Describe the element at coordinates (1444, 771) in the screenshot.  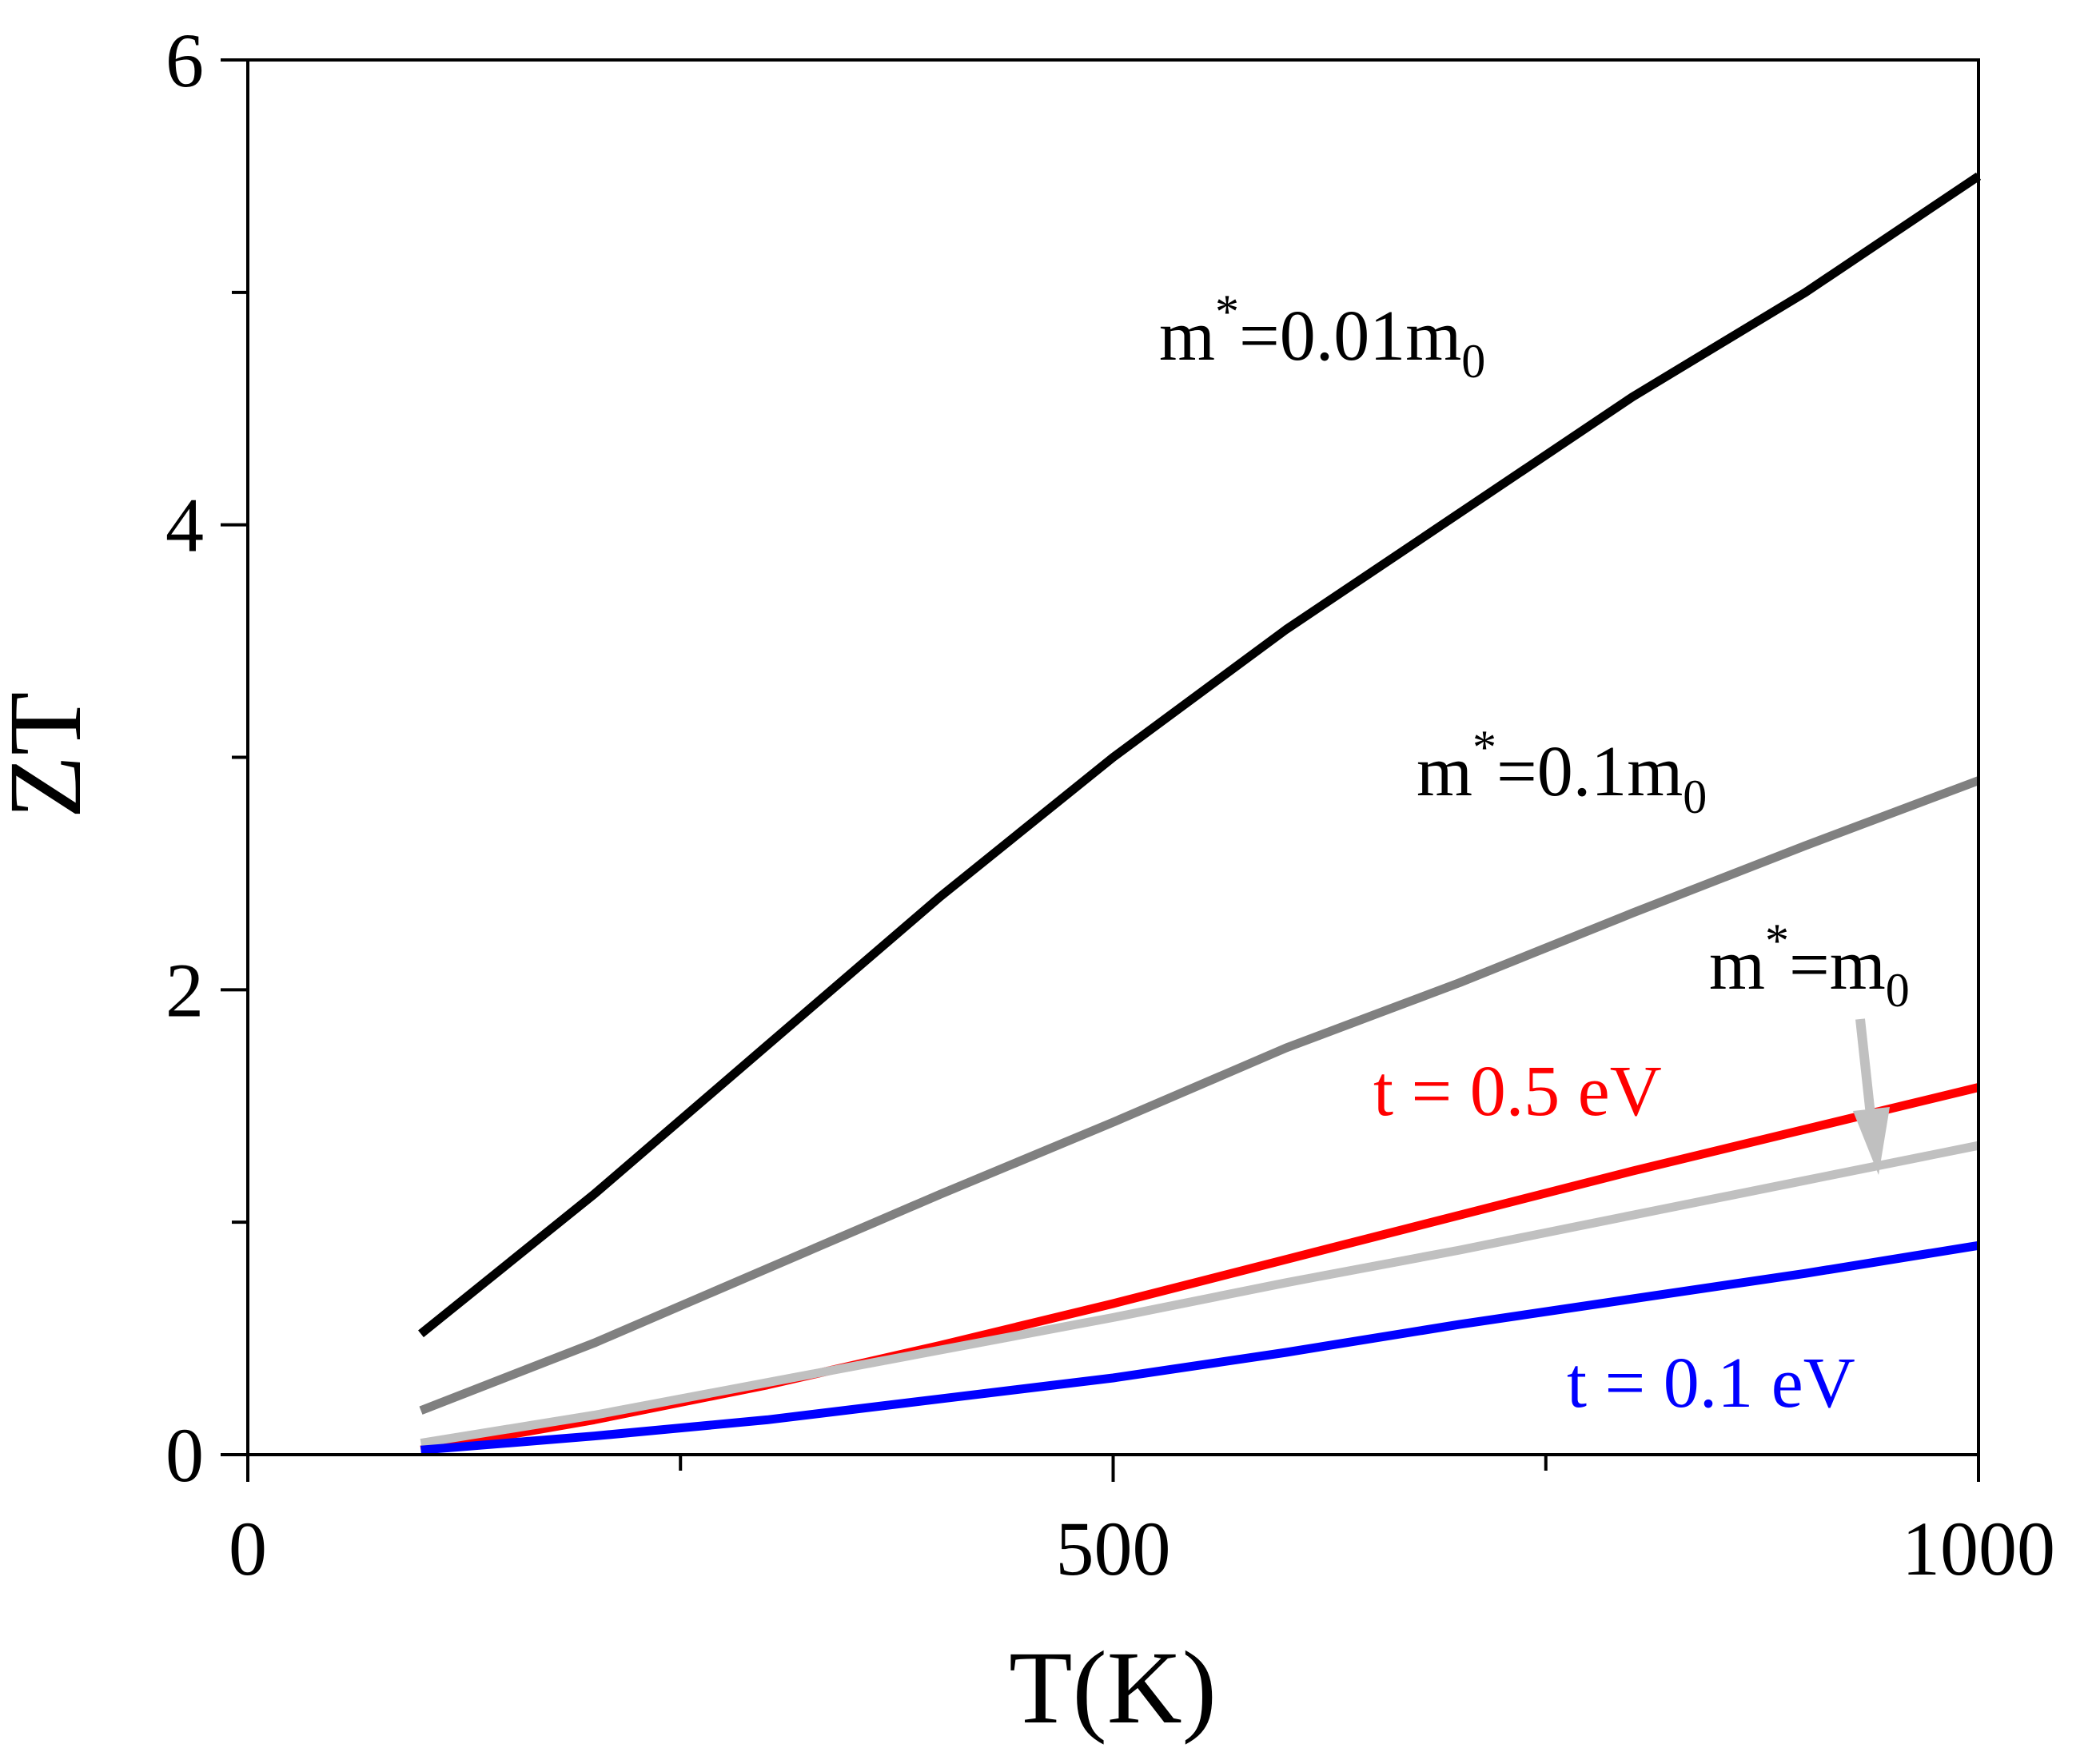
I see `label-m-0.1m0-base: m` at that location.